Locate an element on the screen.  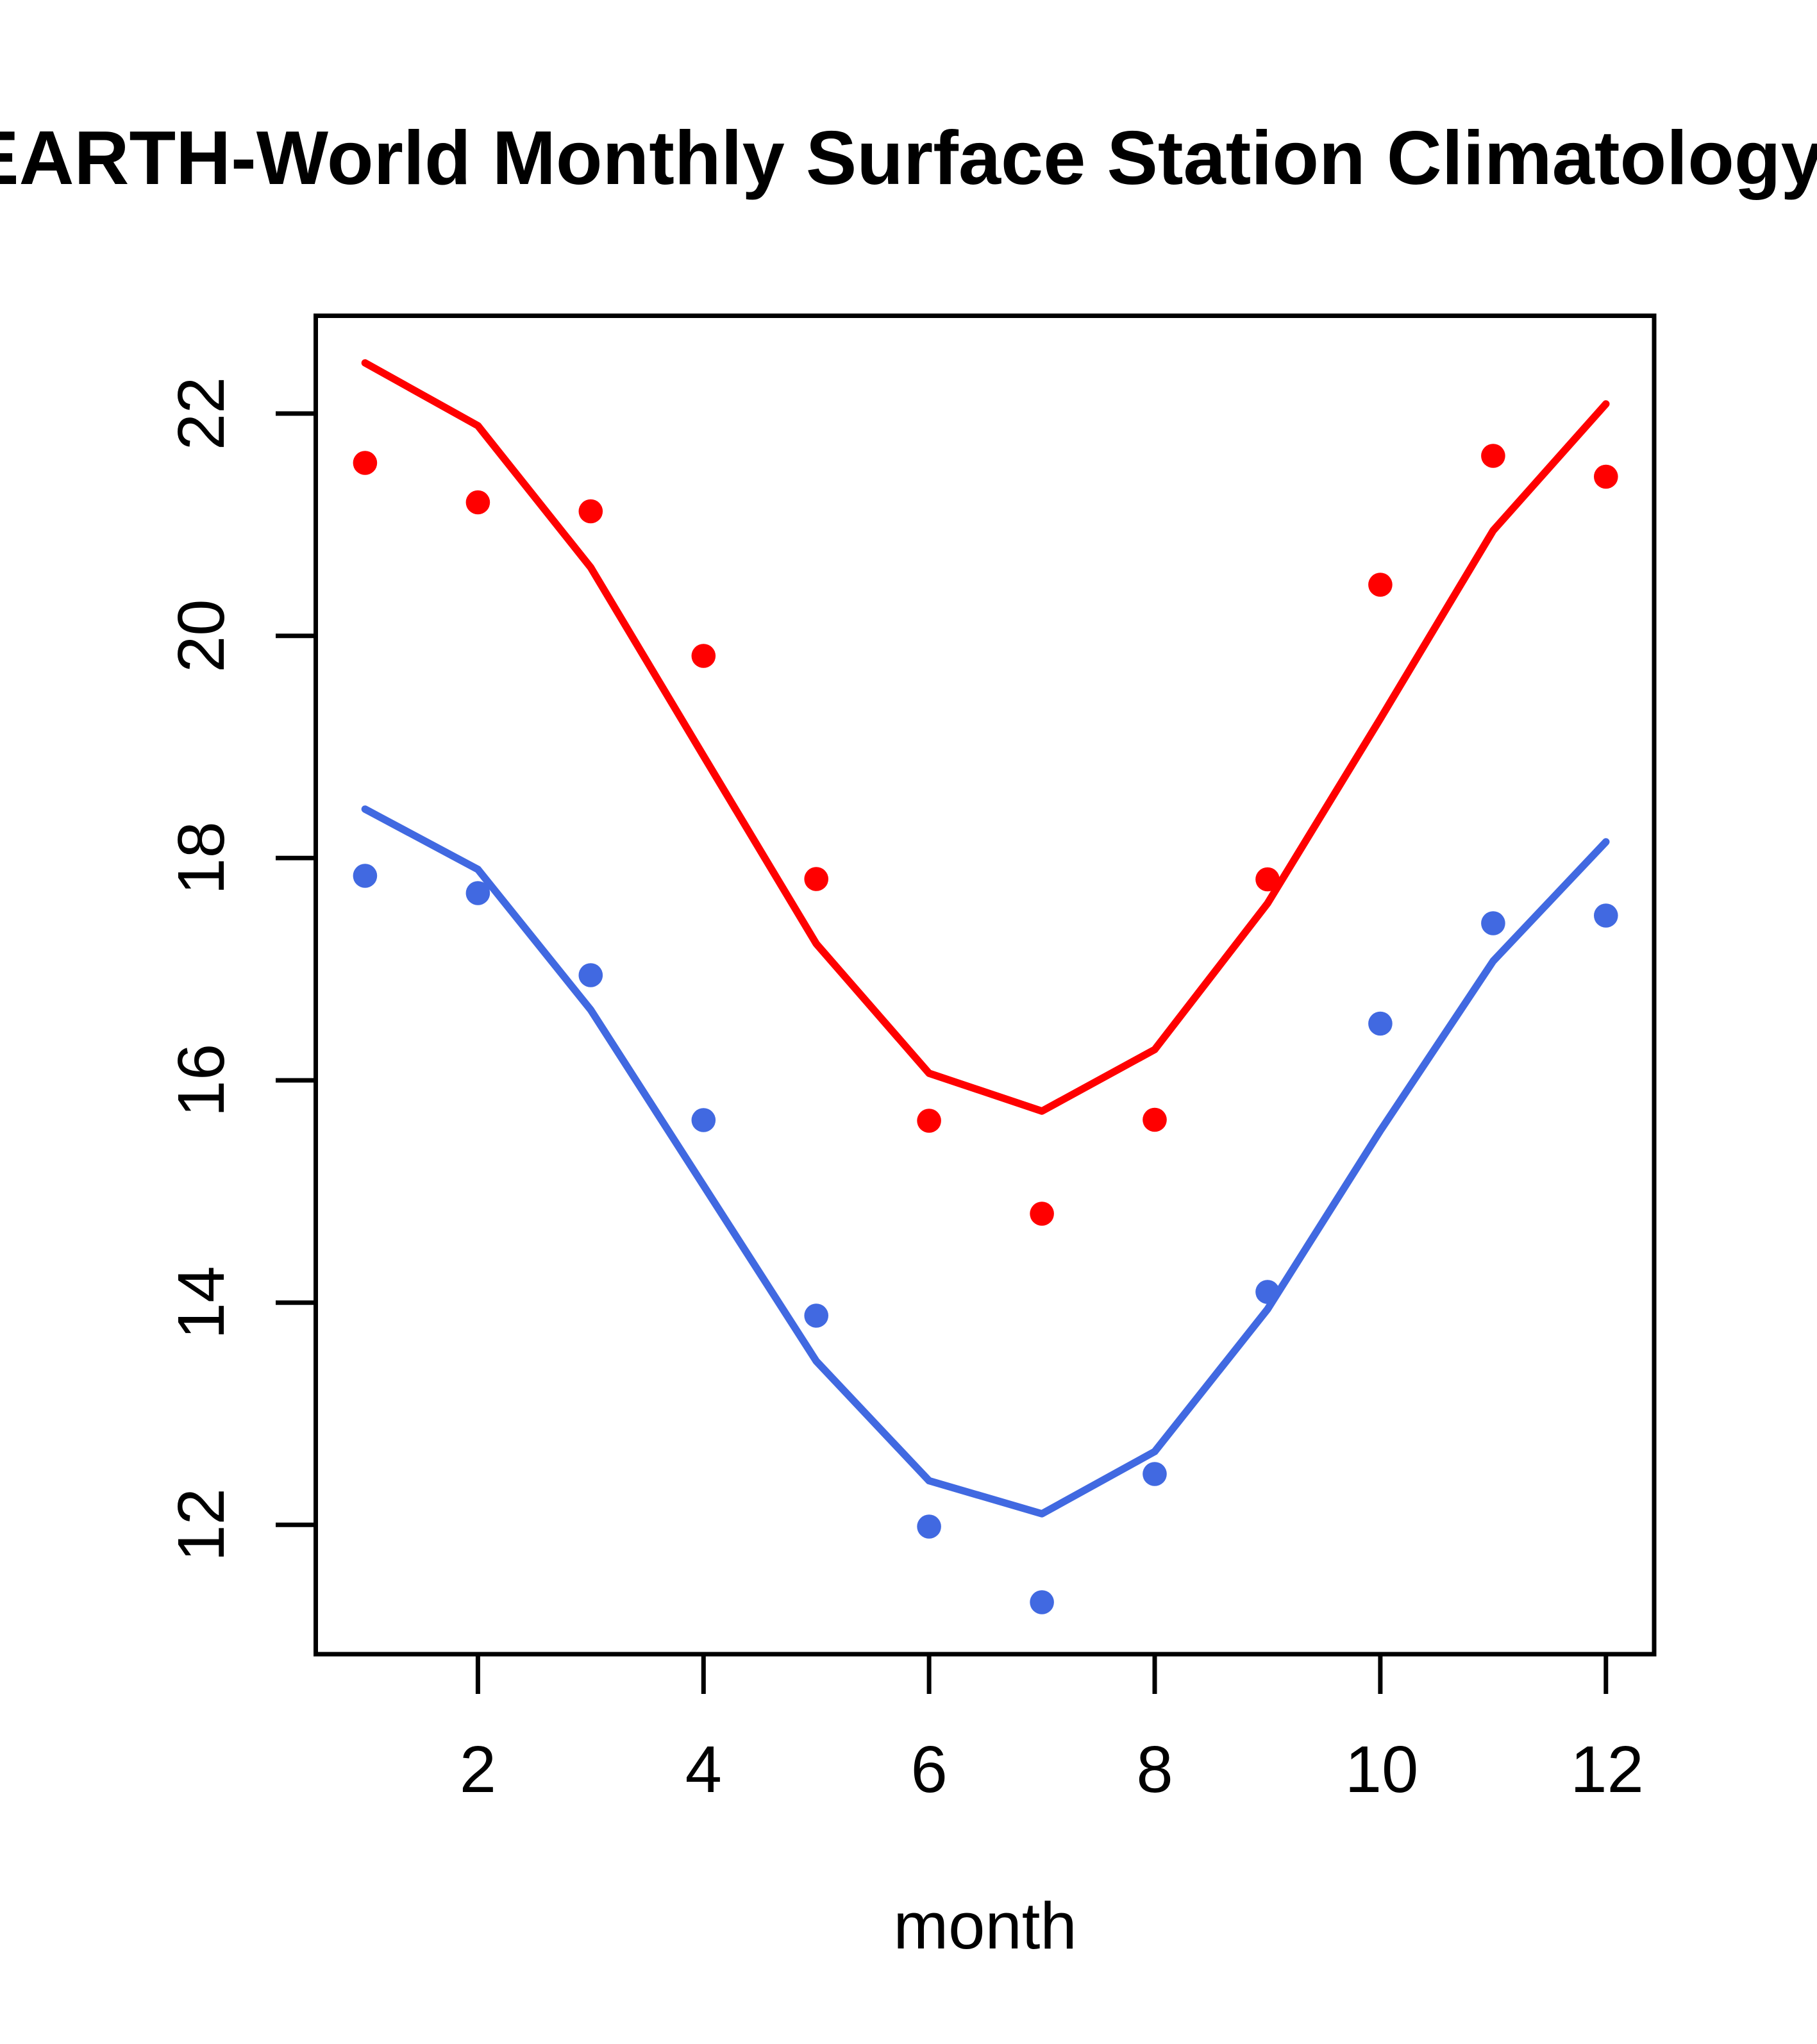
svg-text: 6 is located at coordinates (929, 1769).